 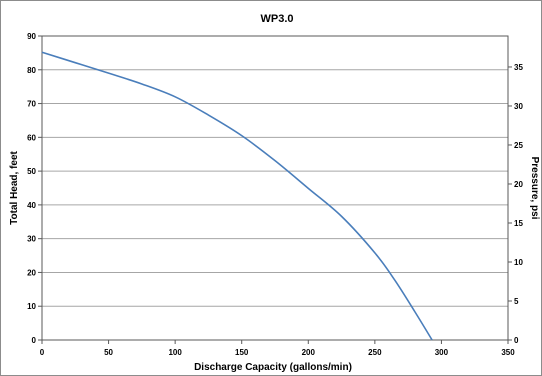 I want to click on y2-tick-label: 0, so click(x=516, y=340).